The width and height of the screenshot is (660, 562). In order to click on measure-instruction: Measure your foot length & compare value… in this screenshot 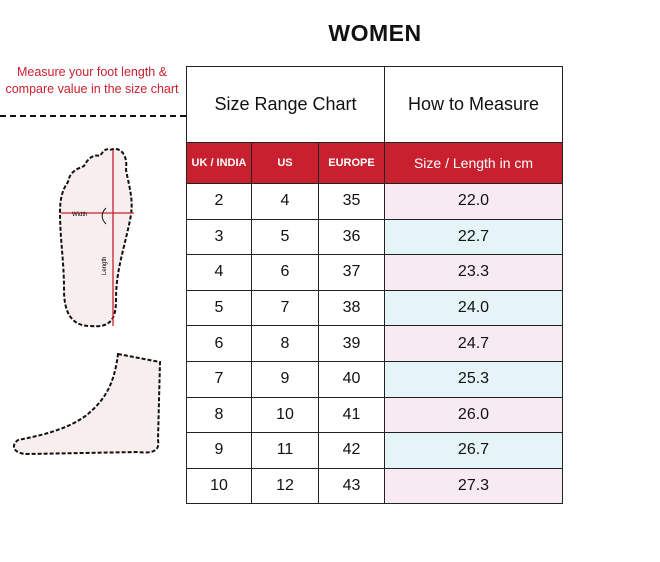, I will do `click(92, 80)`.